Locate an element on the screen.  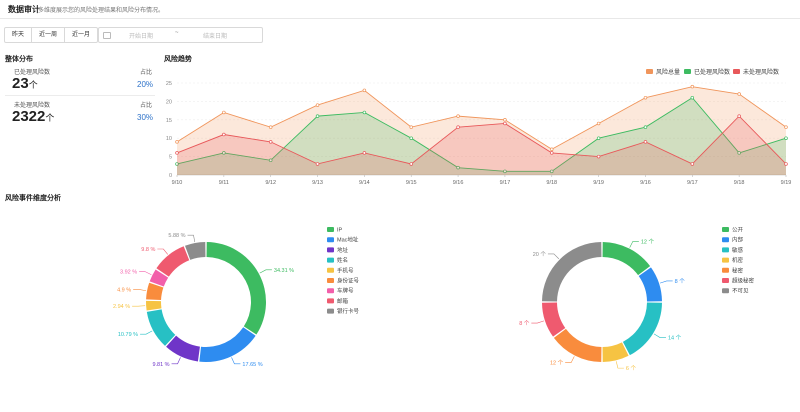
unprocessed-unit: 个 is located at coordinates (50, 118).